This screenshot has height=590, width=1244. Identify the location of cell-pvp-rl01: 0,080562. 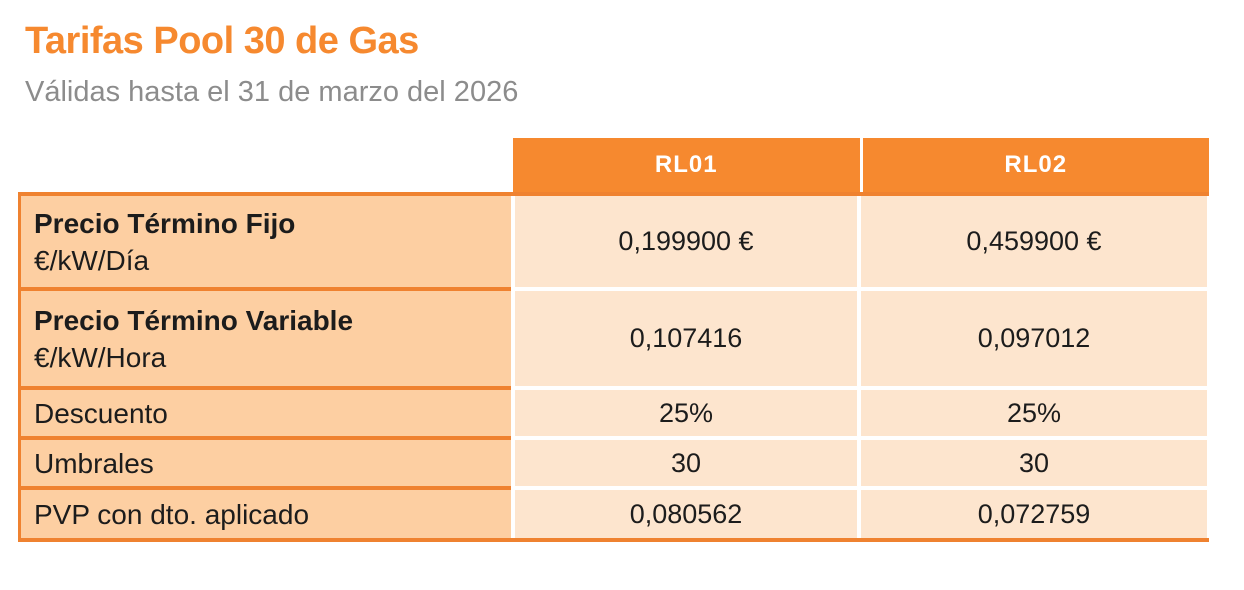
(686, 514).